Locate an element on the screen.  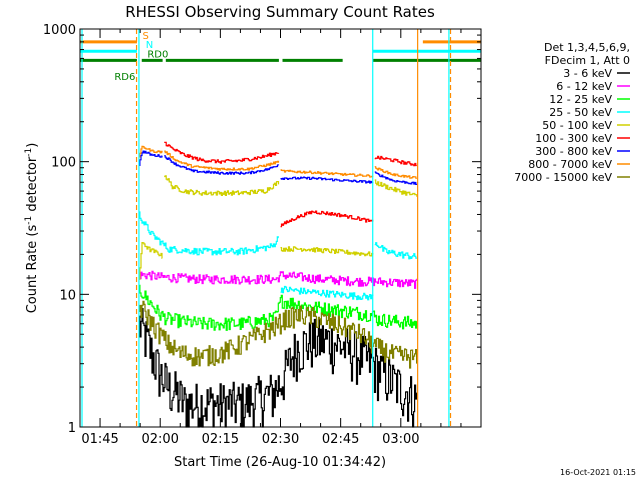
x-axis-label: Start Time (26-Aug-10 01:34:42) is located at coordinates (280, 462).